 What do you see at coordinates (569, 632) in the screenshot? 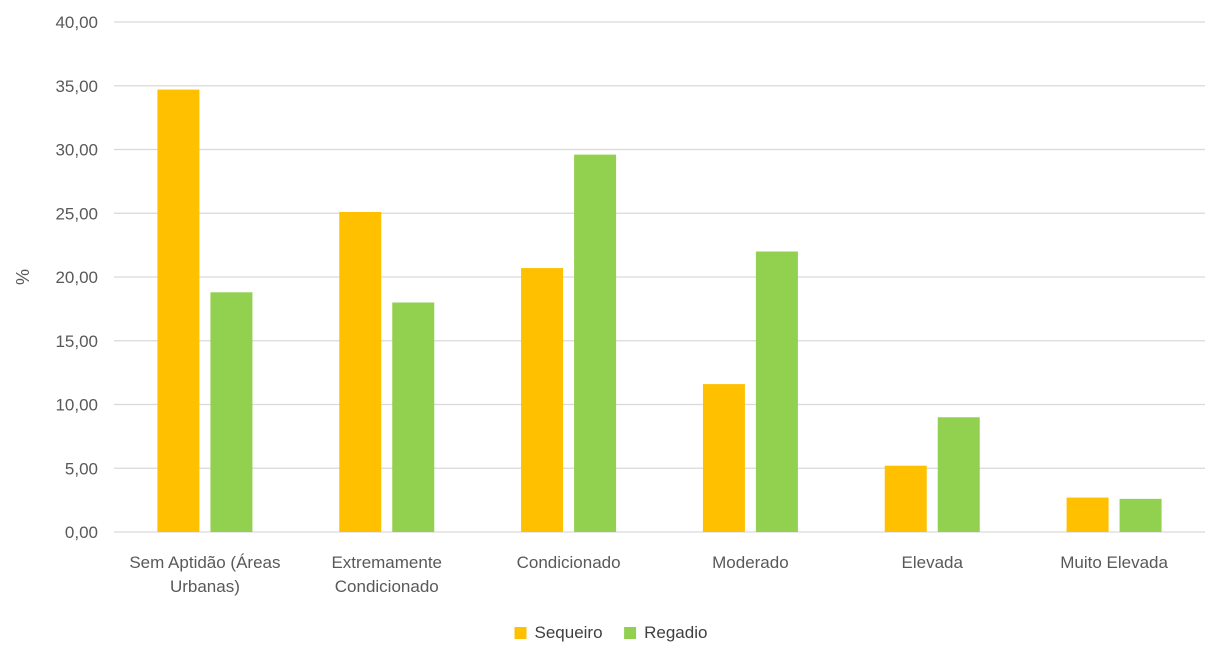
I see `legend-label-sequeiro: Sequeiro` at bounding box center [569, 632].